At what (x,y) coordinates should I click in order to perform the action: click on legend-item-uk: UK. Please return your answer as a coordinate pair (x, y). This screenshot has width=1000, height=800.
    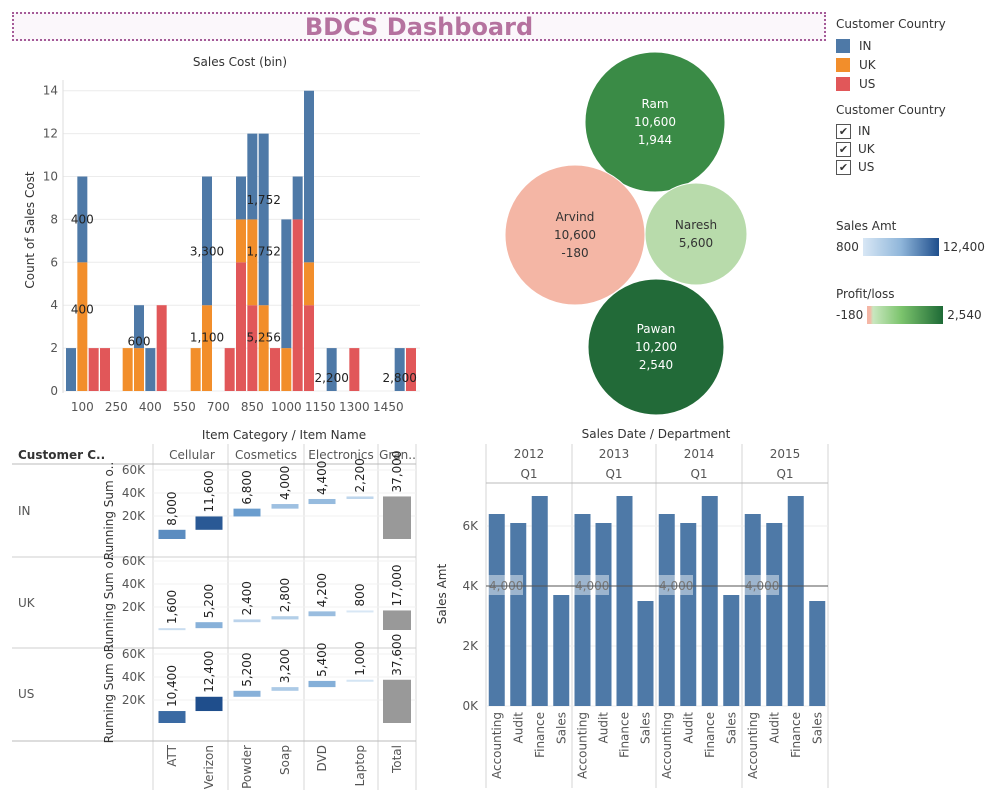
    Looking at the image, I should click on (891, 64).